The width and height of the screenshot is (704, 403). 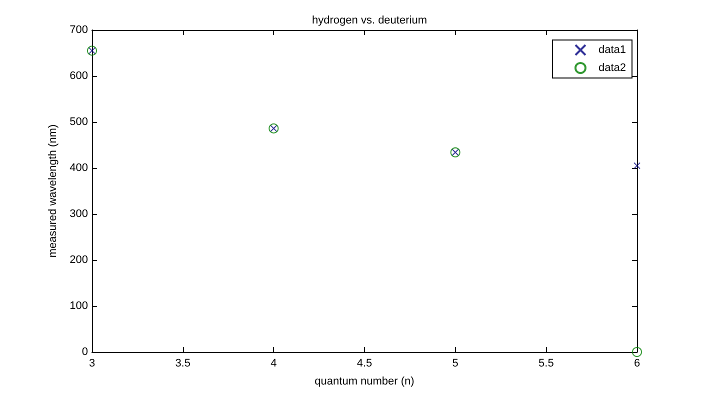 I want to click on x-tick-label: 5, so click(x=455, y=364).